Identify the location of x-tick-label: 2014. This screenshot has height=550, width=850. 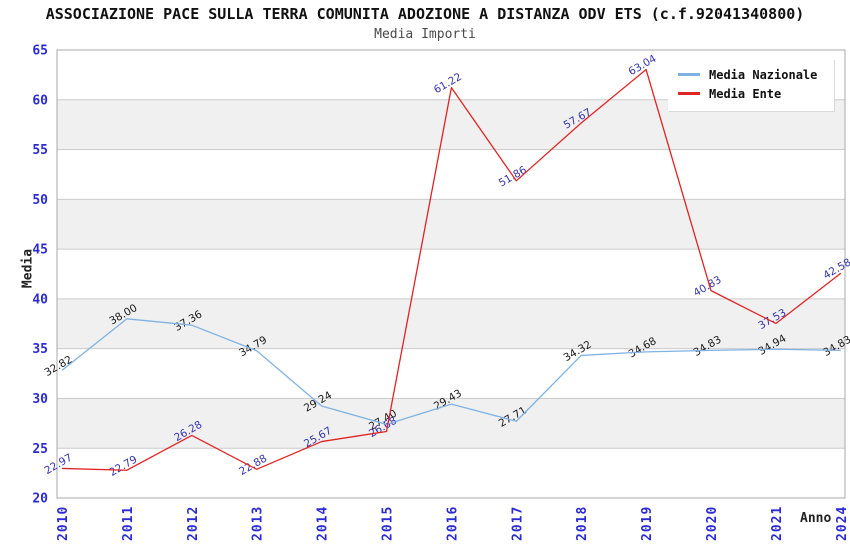
(323, 523).